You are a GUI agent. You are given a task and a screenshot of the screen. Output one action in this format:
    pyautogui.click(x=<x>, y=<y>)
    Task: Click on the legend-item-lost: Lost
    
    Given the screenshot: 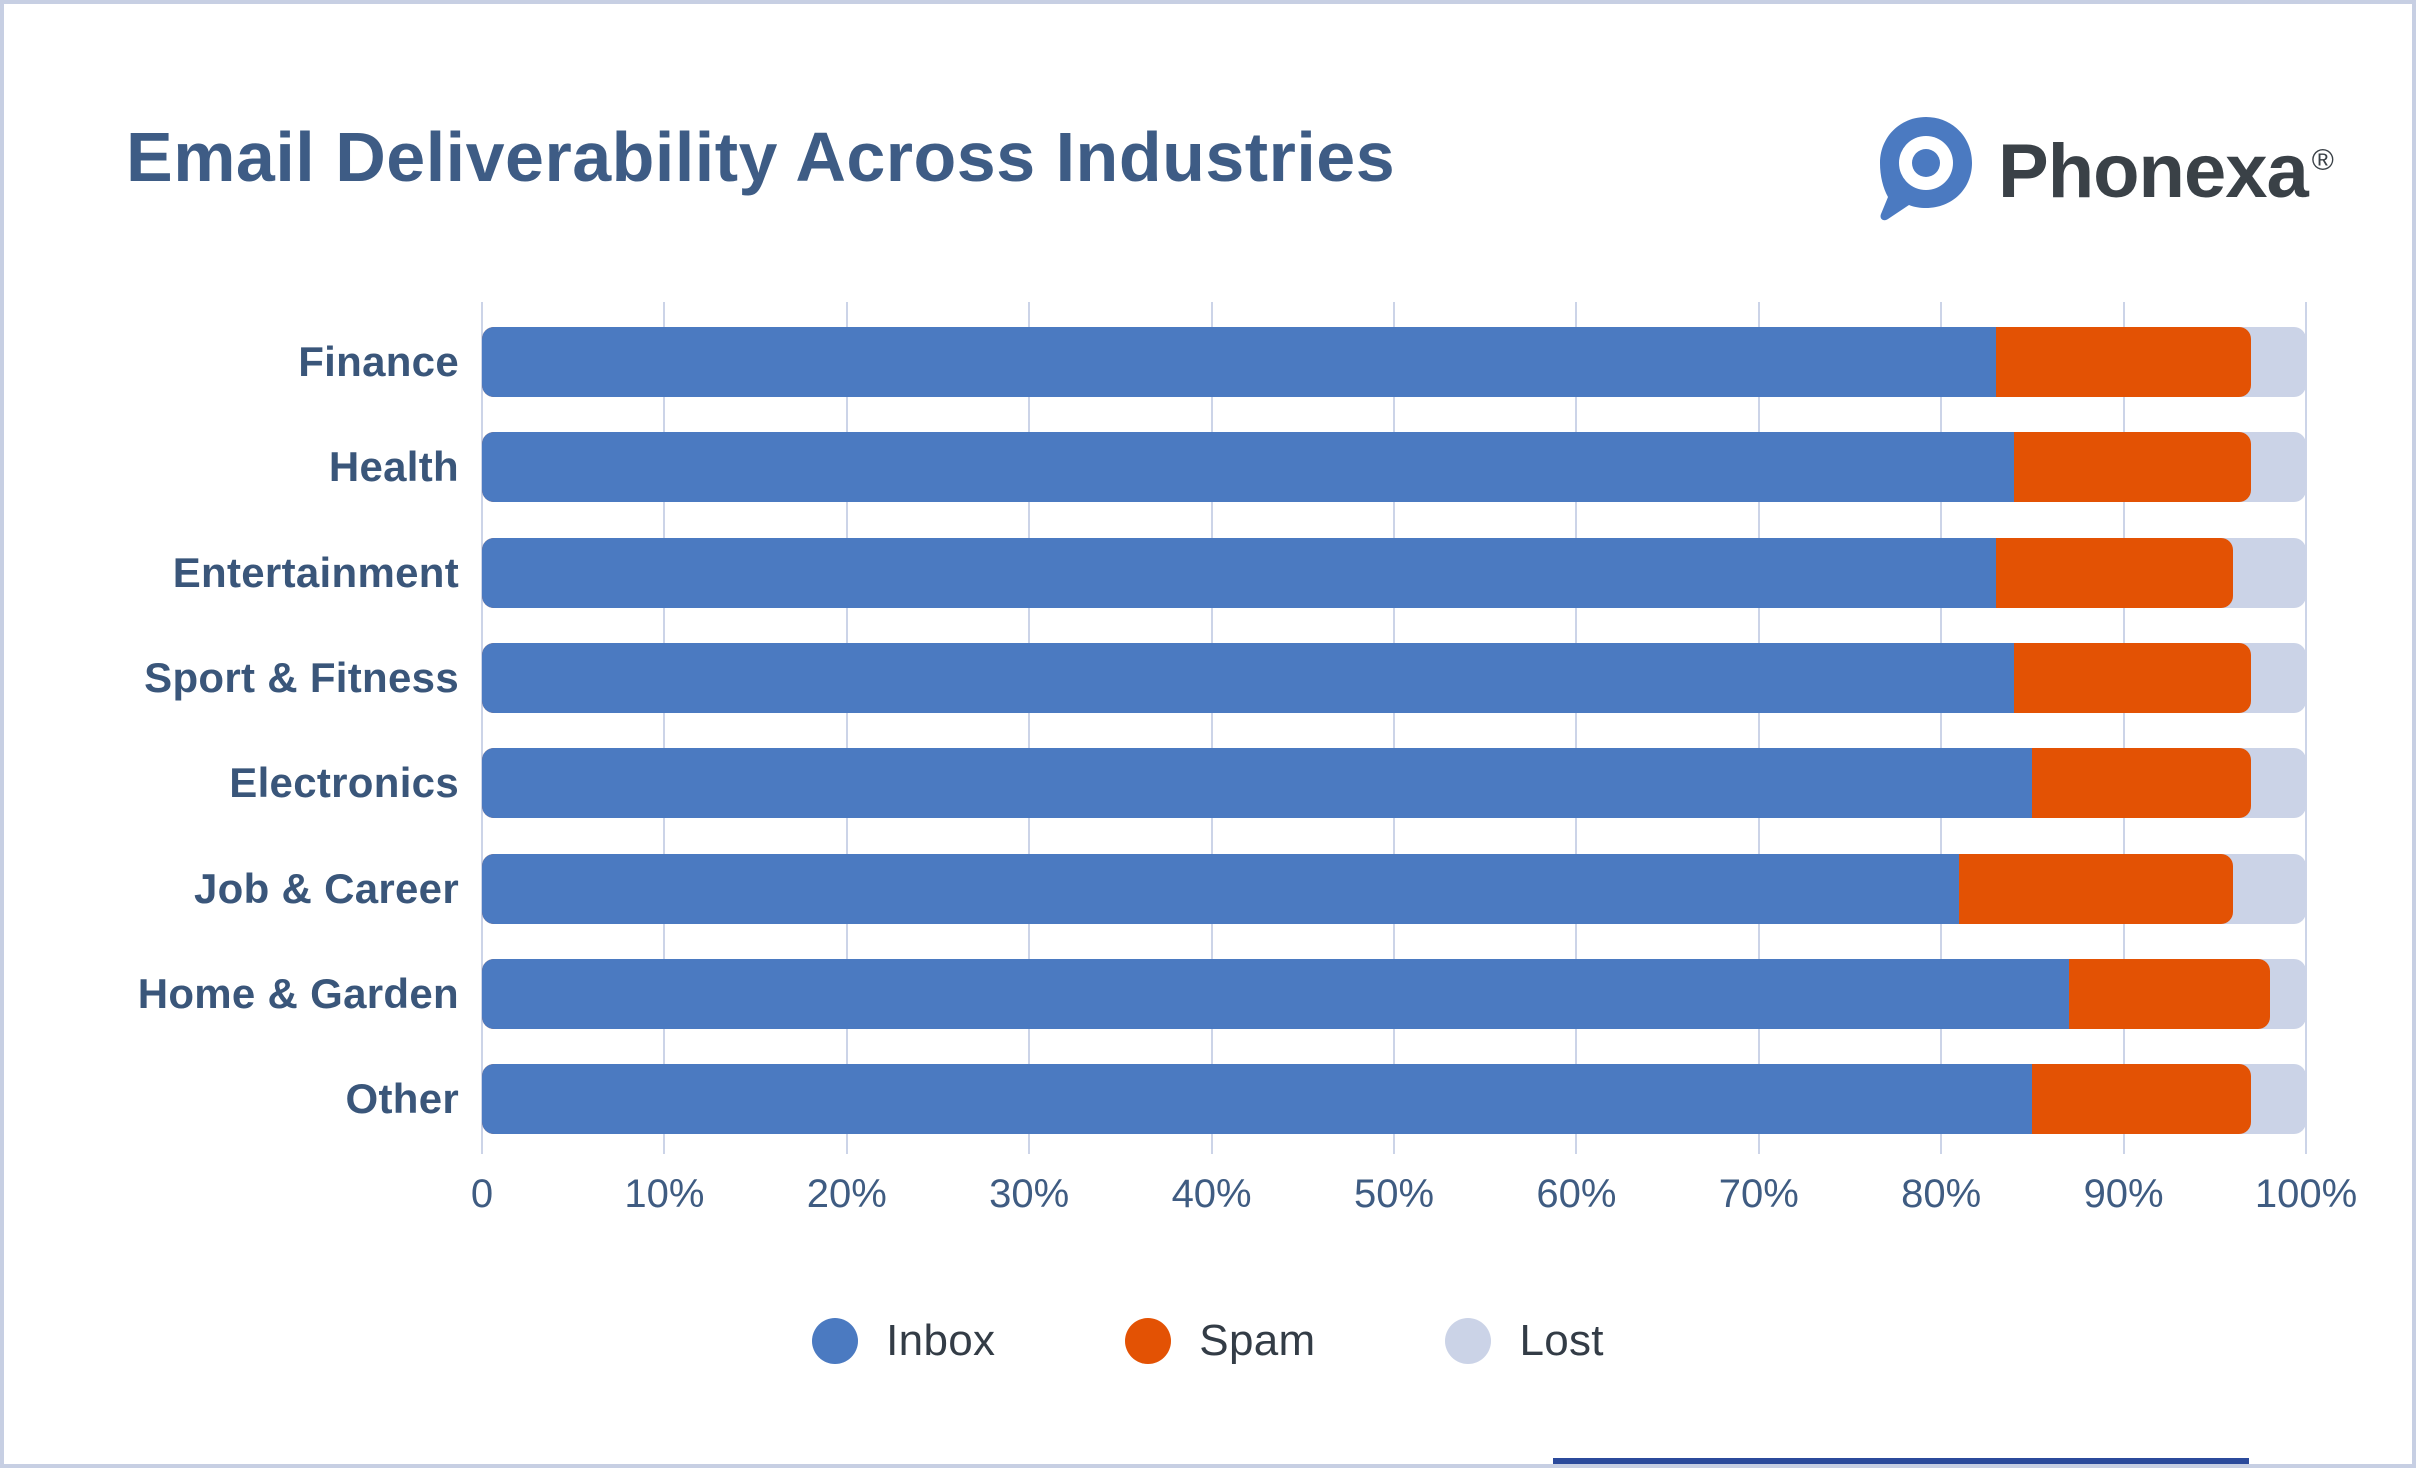 What is the action you would take?
    pyautogui.click(x=1524, y=1341)
    